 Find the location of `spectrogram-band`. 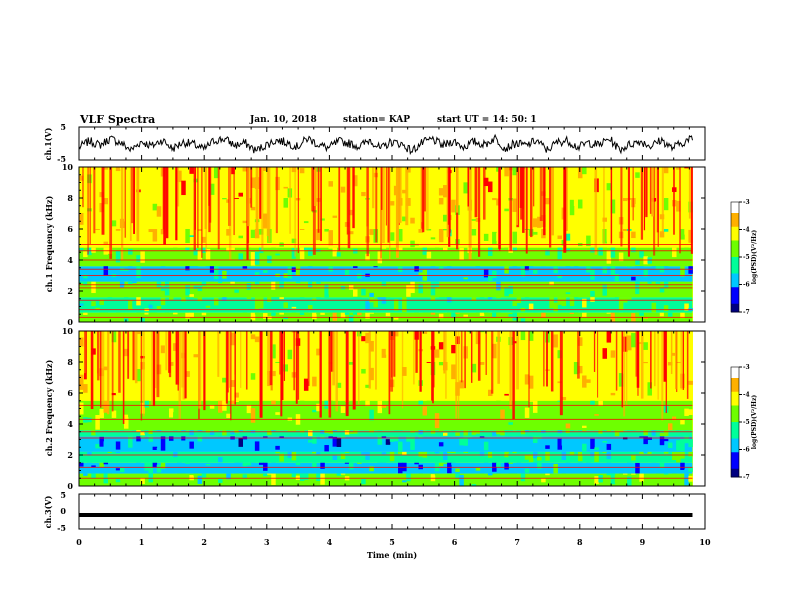

spectrogram-band is located at coordinates (386, 213).